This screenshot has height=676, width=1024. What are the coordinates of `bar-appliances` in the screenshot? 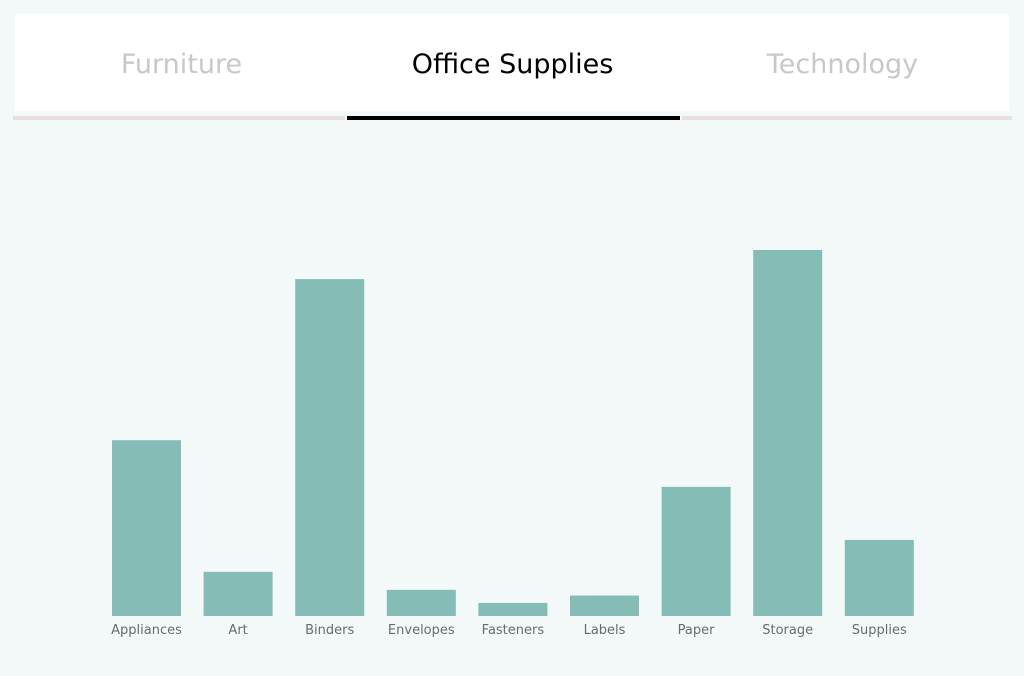 It's located at (146, 528).